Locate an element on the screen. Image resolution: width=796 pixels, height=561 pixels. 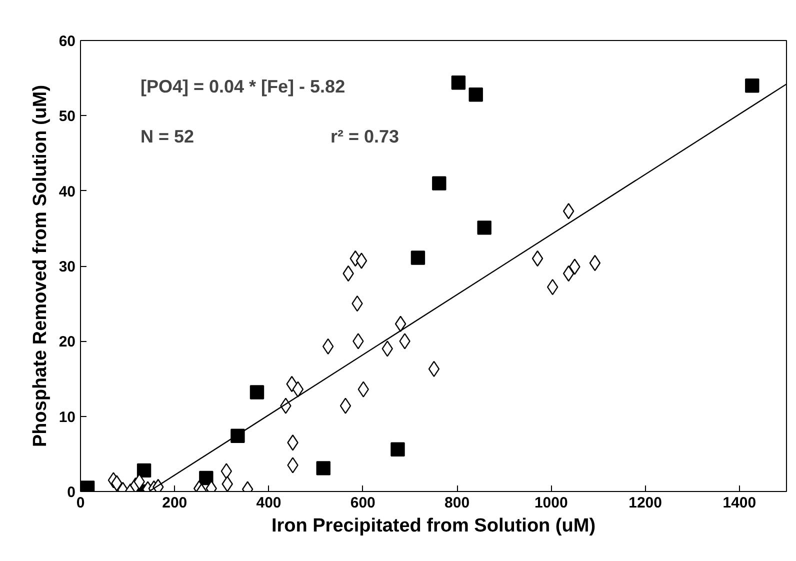
x-tick-label: 1200 is located at coordinates (645, 503).